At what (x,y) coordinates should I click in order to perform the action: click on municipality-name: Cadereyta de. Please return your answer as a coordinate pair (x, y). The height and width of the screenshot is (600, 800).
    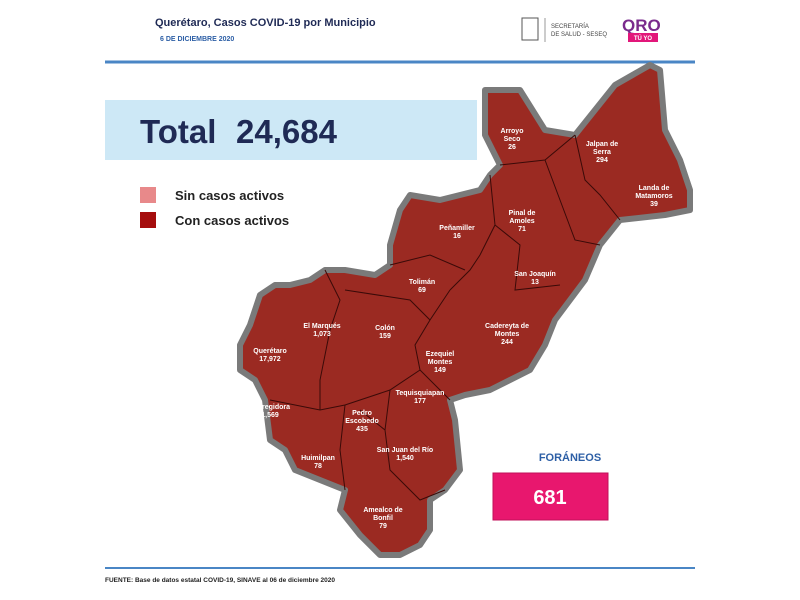
    Looking at the image, I should click on (507, 326).